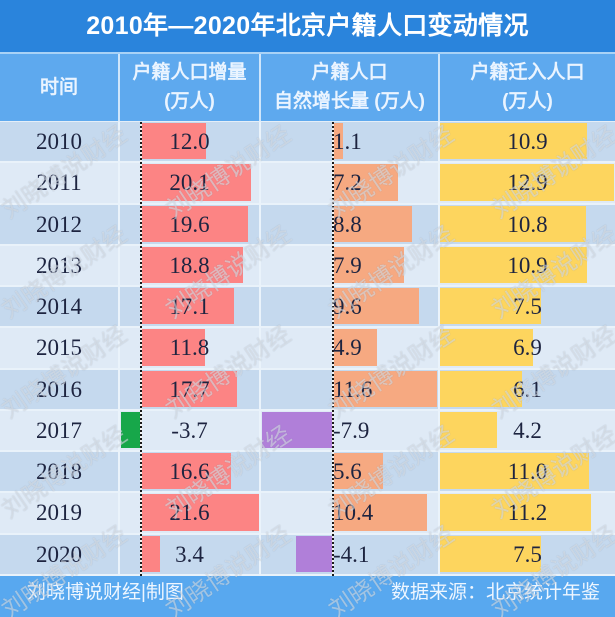 This screenshot has width=615, height=617. I want to click on year-label: 2018, so click(59, 472).